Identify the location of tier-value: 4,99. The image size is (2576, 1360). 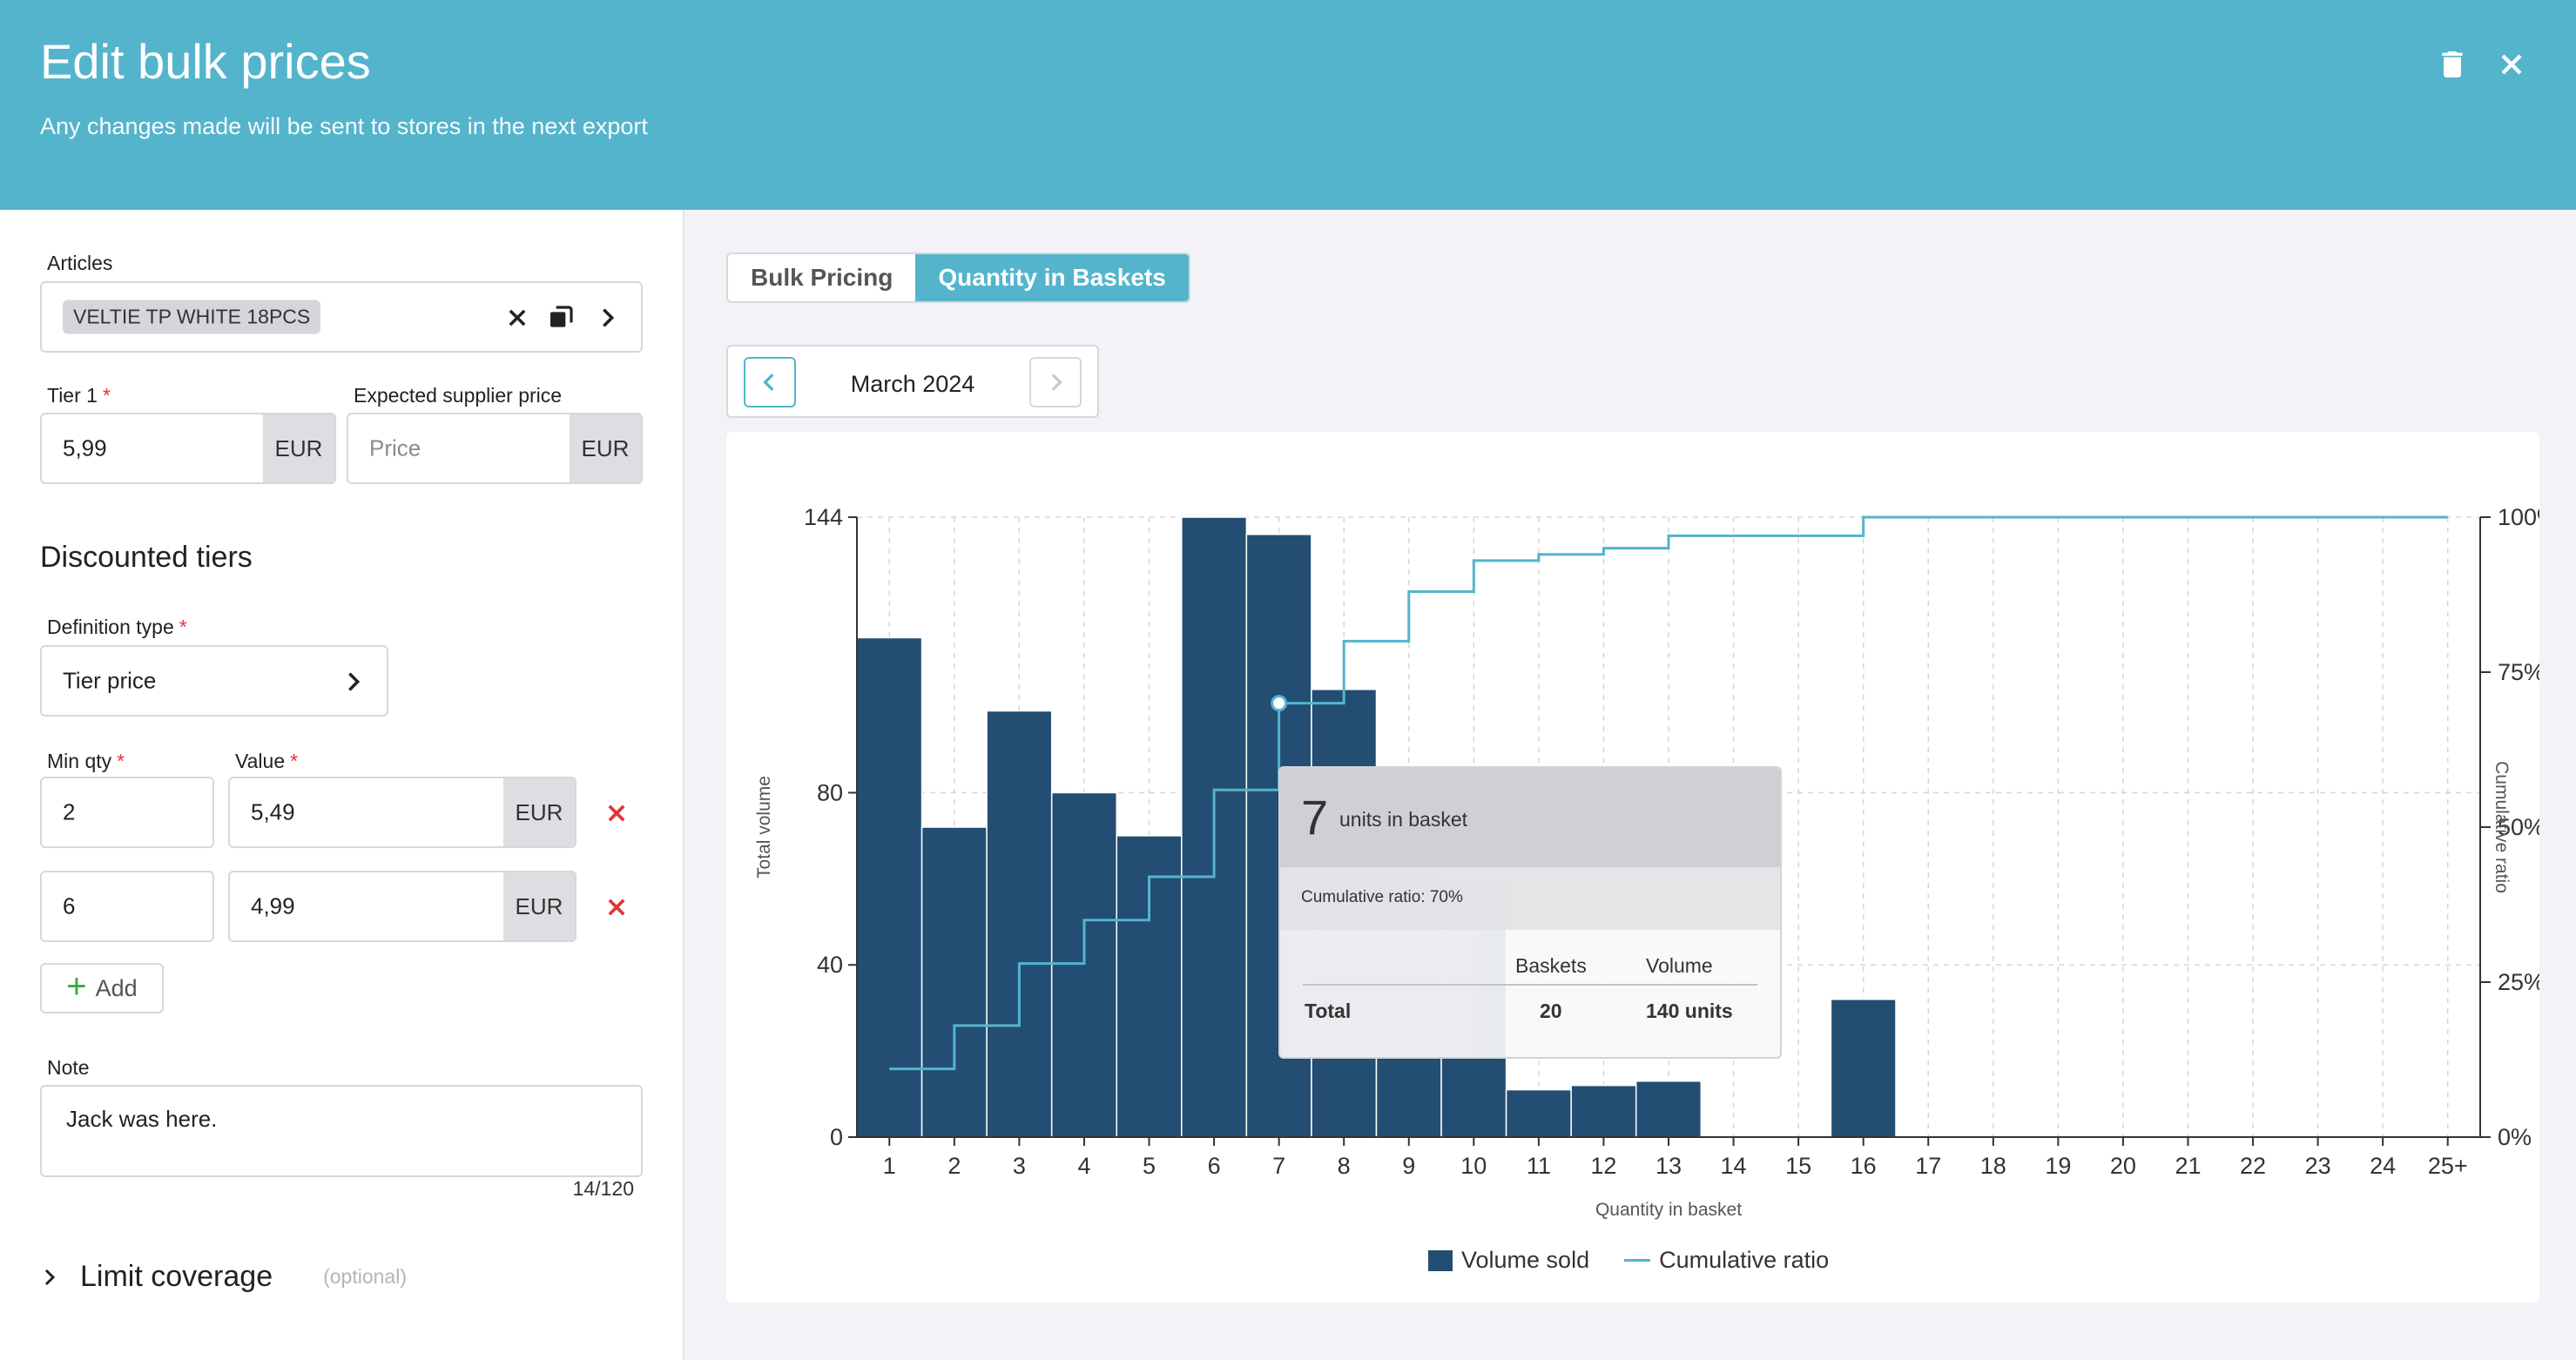
(273, 905).